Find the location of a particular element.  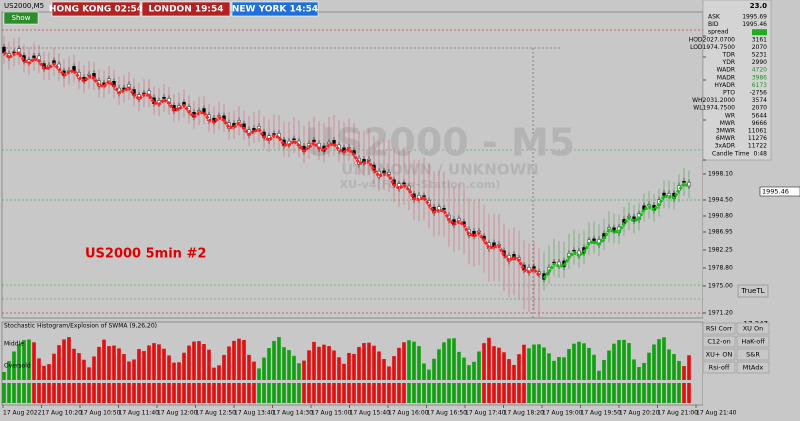

indicator-button-label: RSI Corr is located at coordinates (719, 329).